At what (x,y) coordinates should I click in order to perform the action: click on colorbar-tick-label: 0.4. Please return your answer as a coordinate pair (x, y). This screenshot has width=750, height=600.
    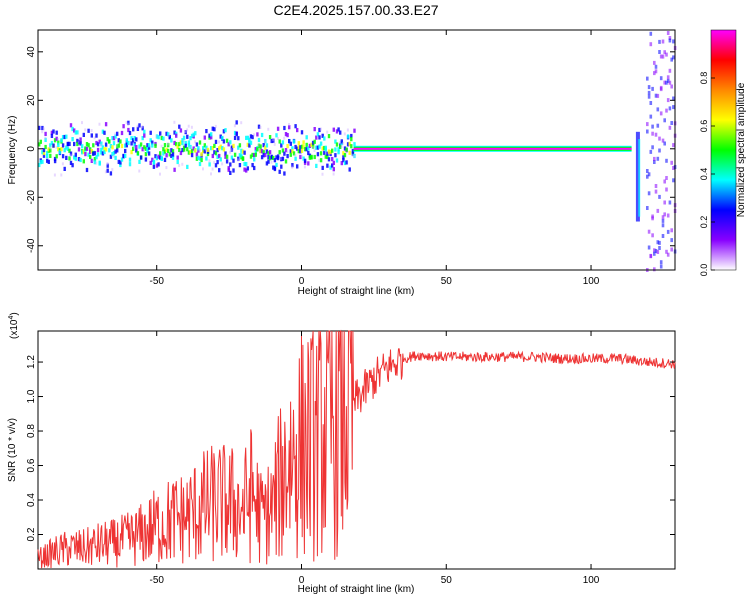
    Looking at the image, I should click on (704, 174).